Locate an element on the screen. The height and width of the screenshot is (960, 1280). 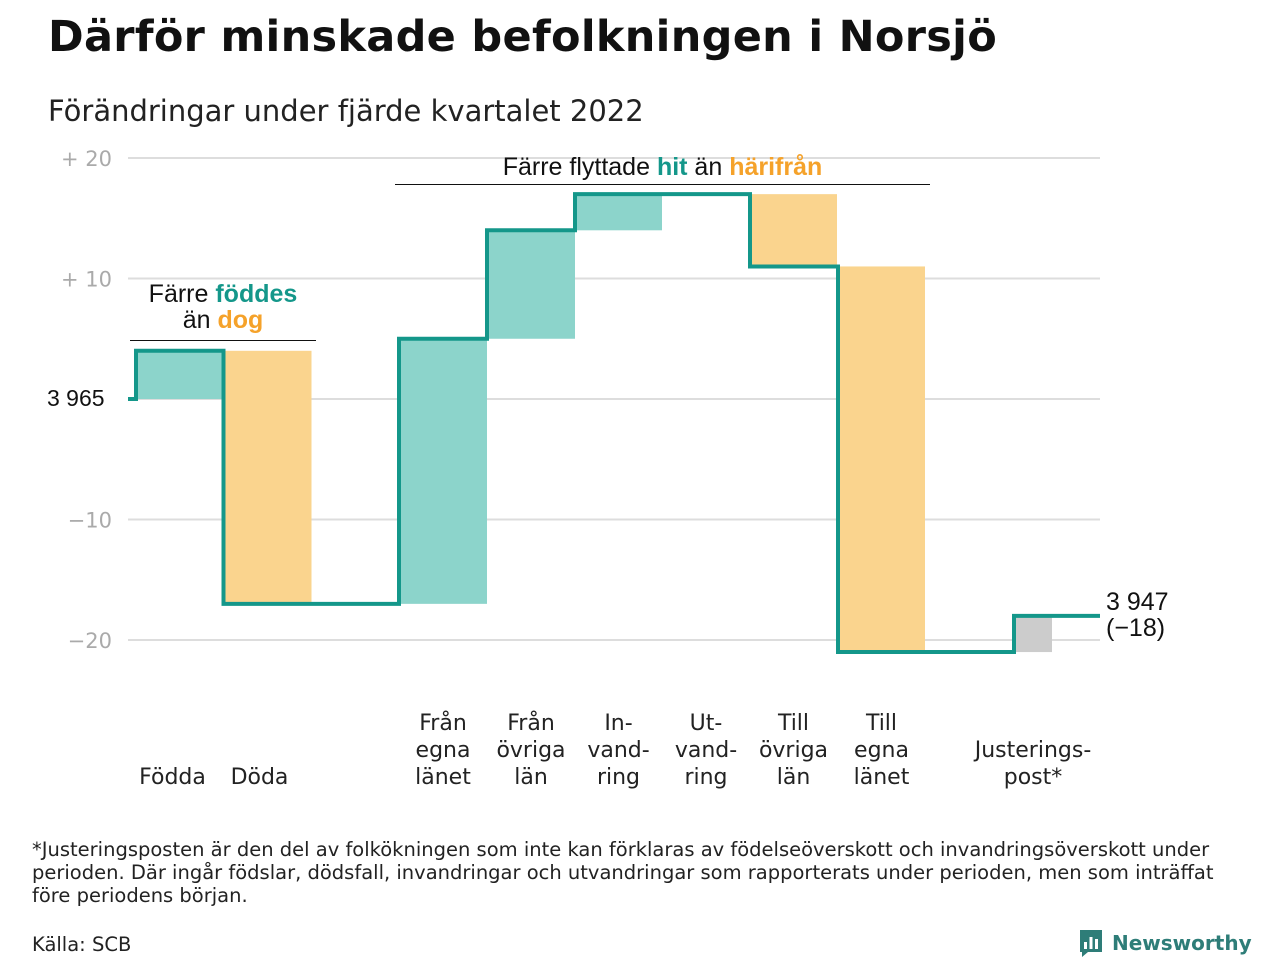
x-tick-label: Ut-vand-ring is located at coordinates (706, 750).